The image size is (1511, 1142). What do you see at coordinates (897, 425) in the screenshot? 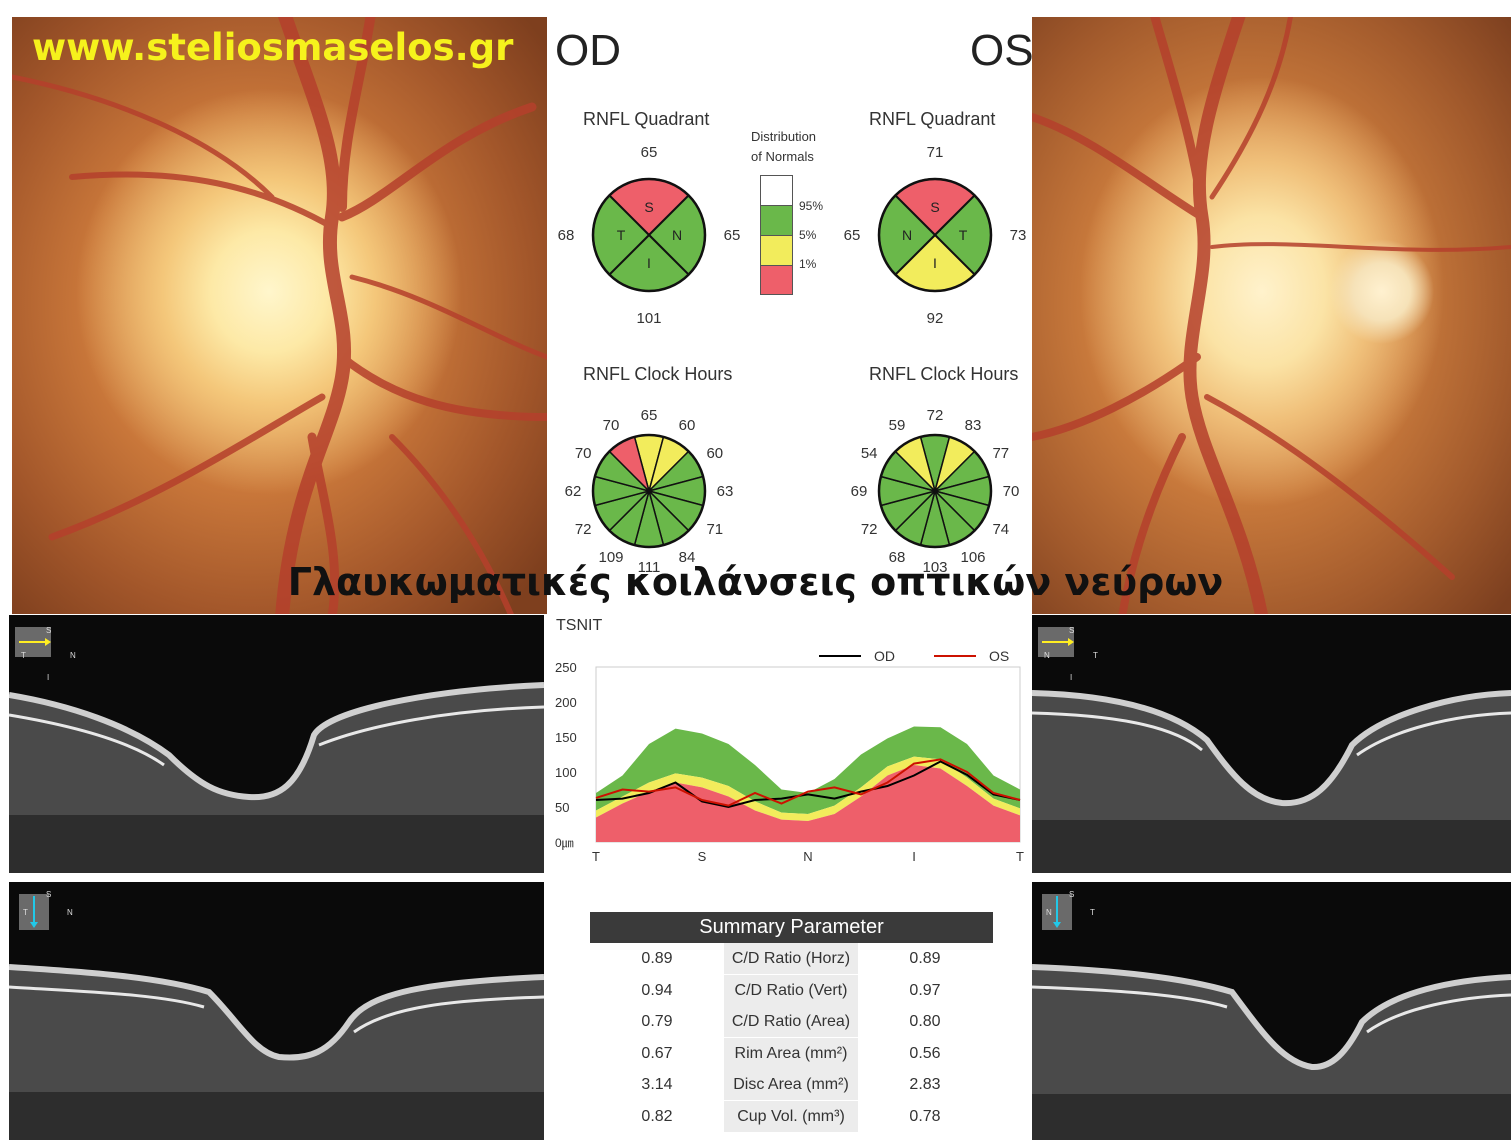
I see `clock-value: 59` at bounding box center [897, 425].